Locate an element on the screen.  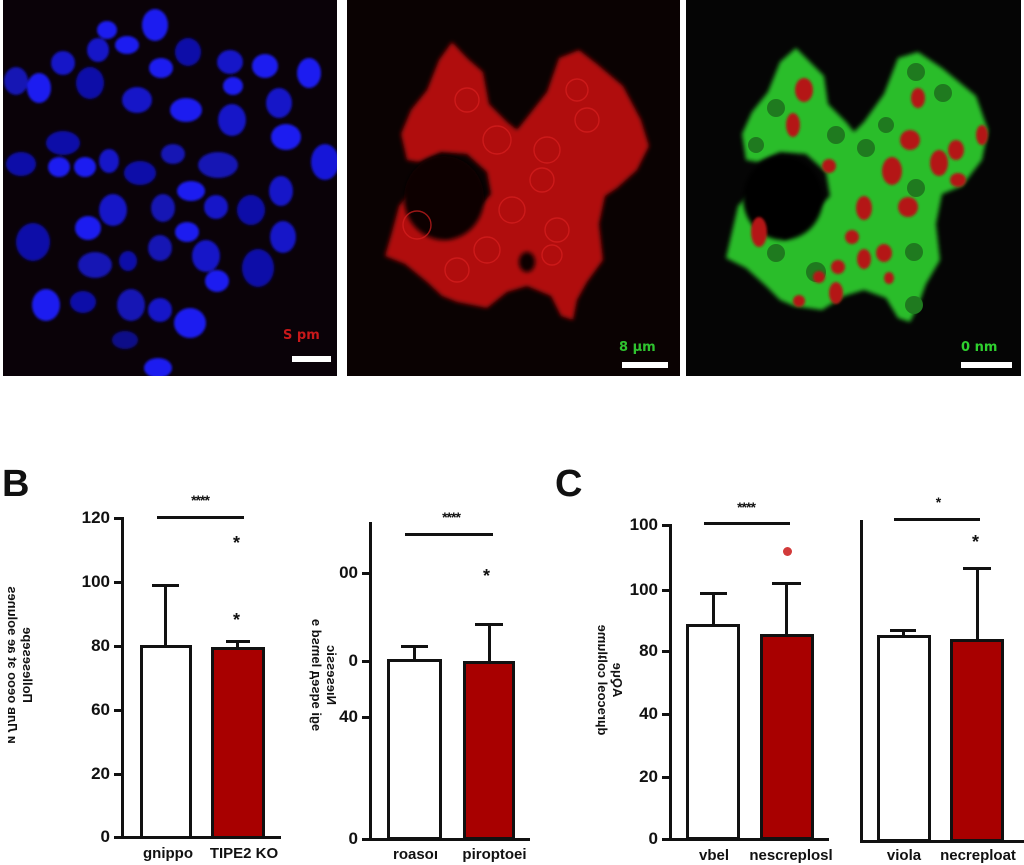
x-label: viola is located at coordinates (904, 855).